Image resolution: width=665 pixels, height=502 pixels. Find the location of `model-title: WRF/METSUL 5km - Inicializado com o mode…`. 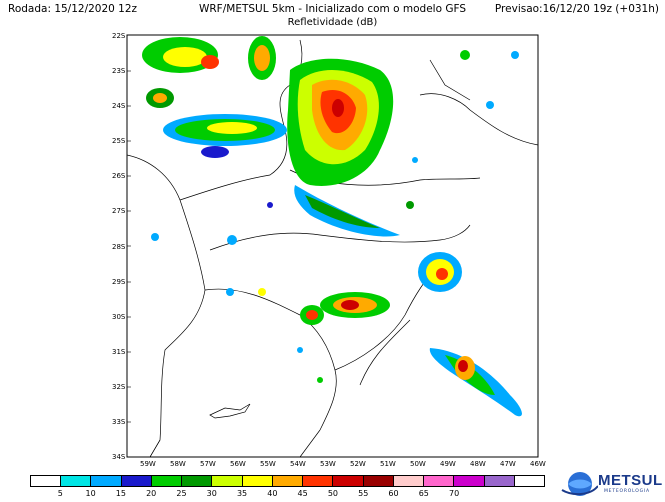

model-title: WRF/METSUL 5km - Inicializado com o mode… is located at coordinates (332, 9).